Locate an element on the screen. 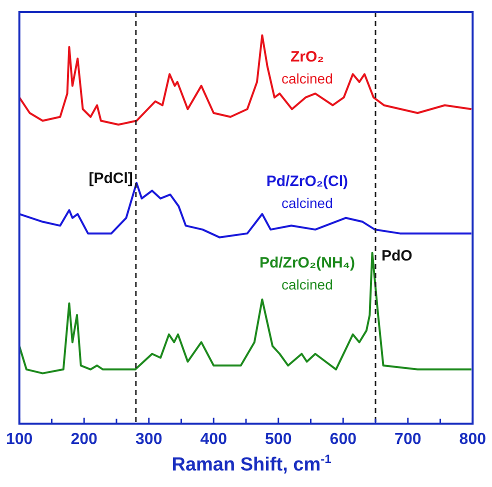  x-axis-title: Raman Shift, cm$^{-1}$ is located at coordinates (251, 464).